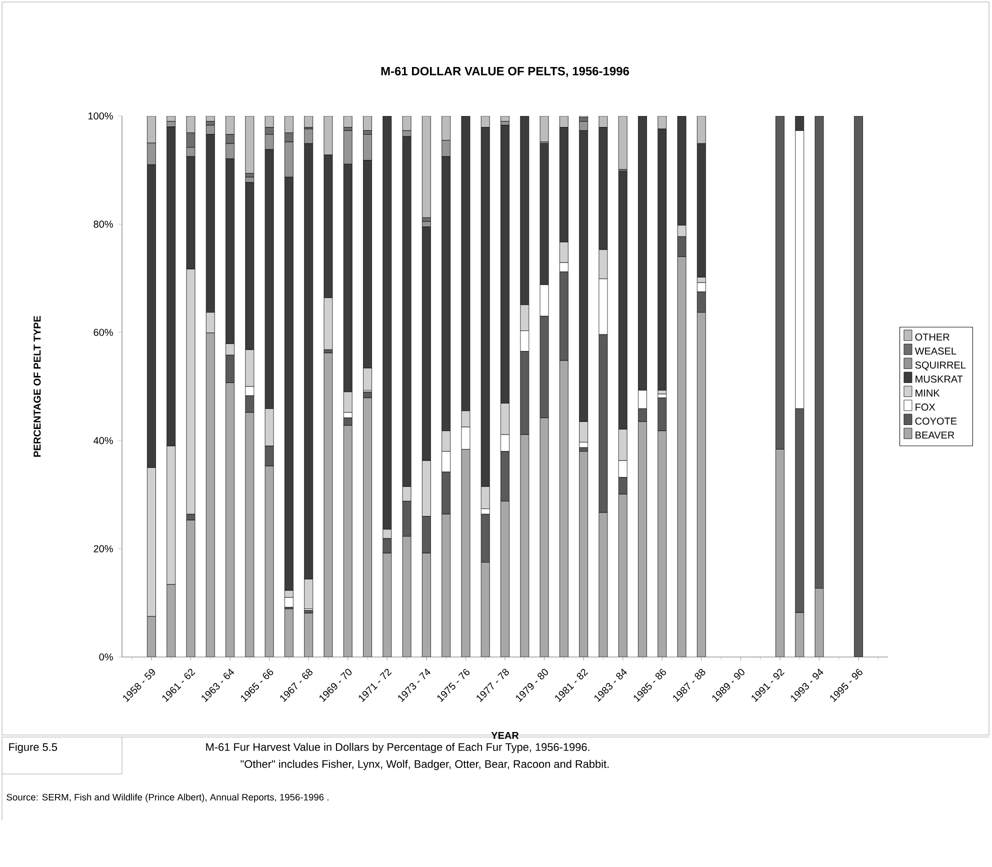 The height and width of the screenshot is (867, 992). What do you see at coordinates (103, 224) in the screenshot?
I see `y-tick-label: 80%` at bounding box center [103, 224].